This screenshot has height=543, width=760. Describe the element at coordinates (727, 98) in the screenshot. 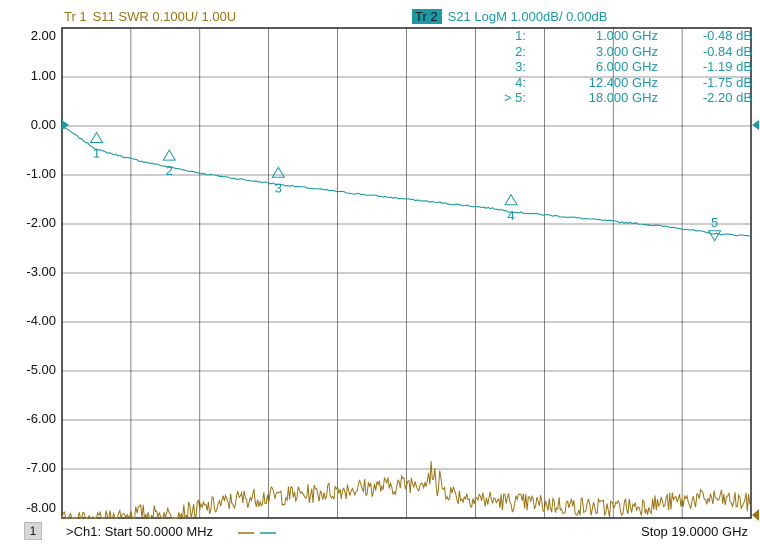

I see `marker-value: -2.20 dB` at that location.